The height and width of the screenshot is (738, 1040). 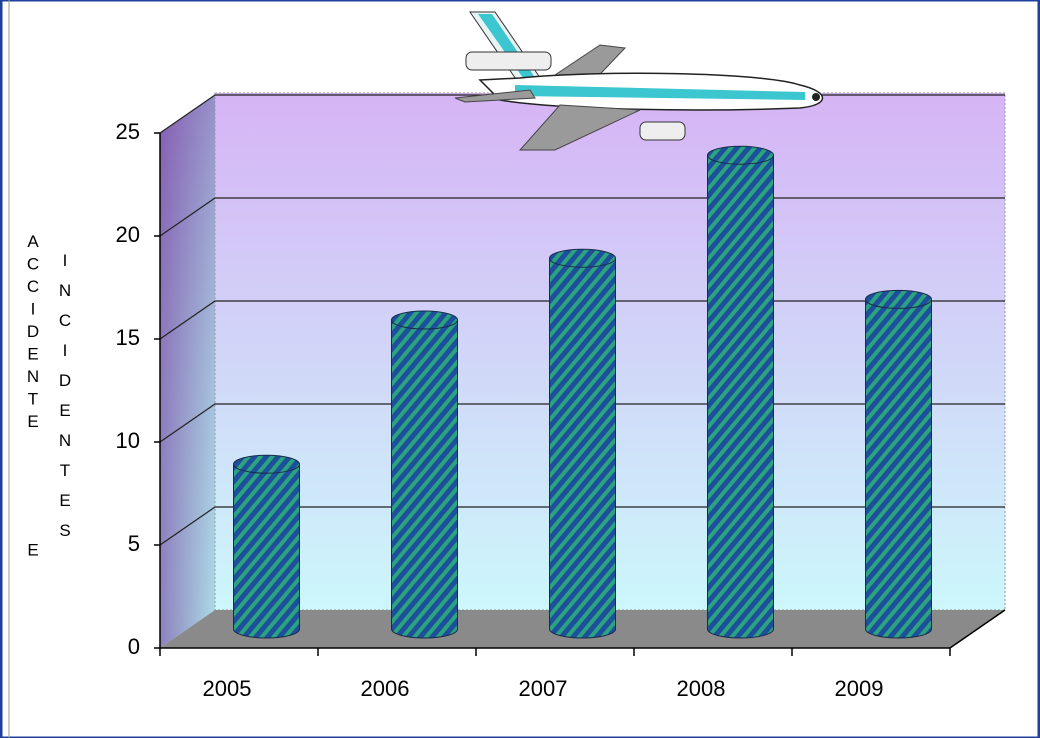 I want to click on airplane, so click(x=638, y=81).